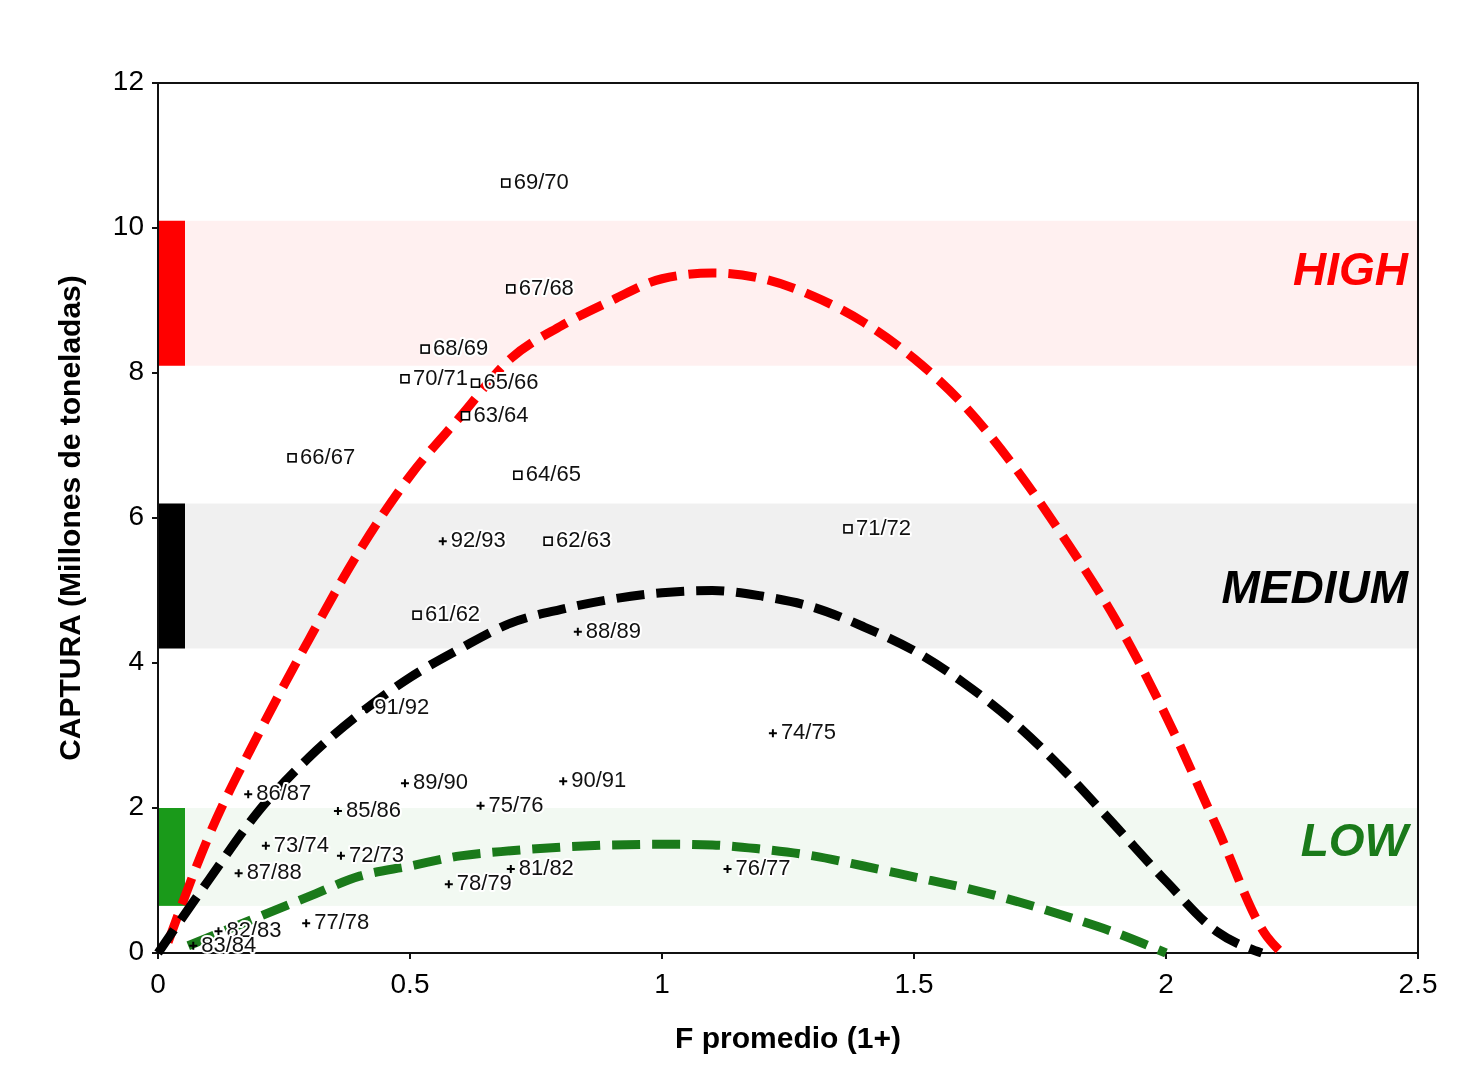 The width and height of the screenshot is (1457, 1088). Describe the element at coordinates (599, 779) in the screenshot. I see `data-label: 90/91` at that location.